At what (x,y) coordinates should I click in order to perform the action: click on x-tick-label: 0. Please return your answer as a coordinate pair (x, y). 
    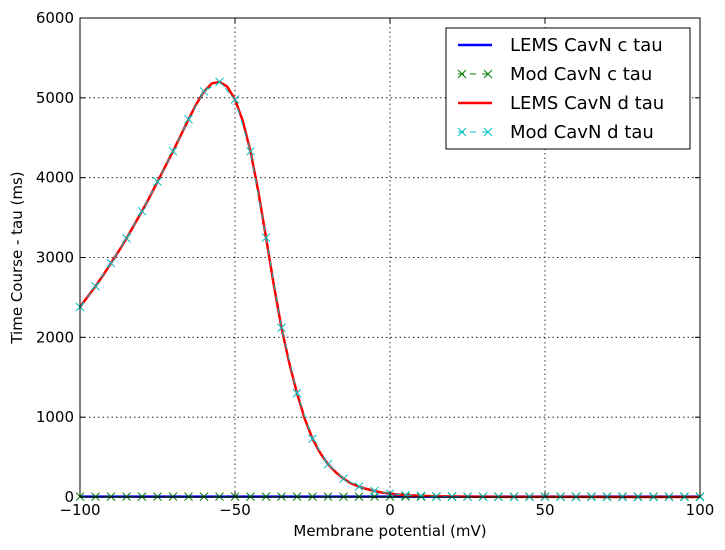
    Looking at the image, I should click on (390, 510).